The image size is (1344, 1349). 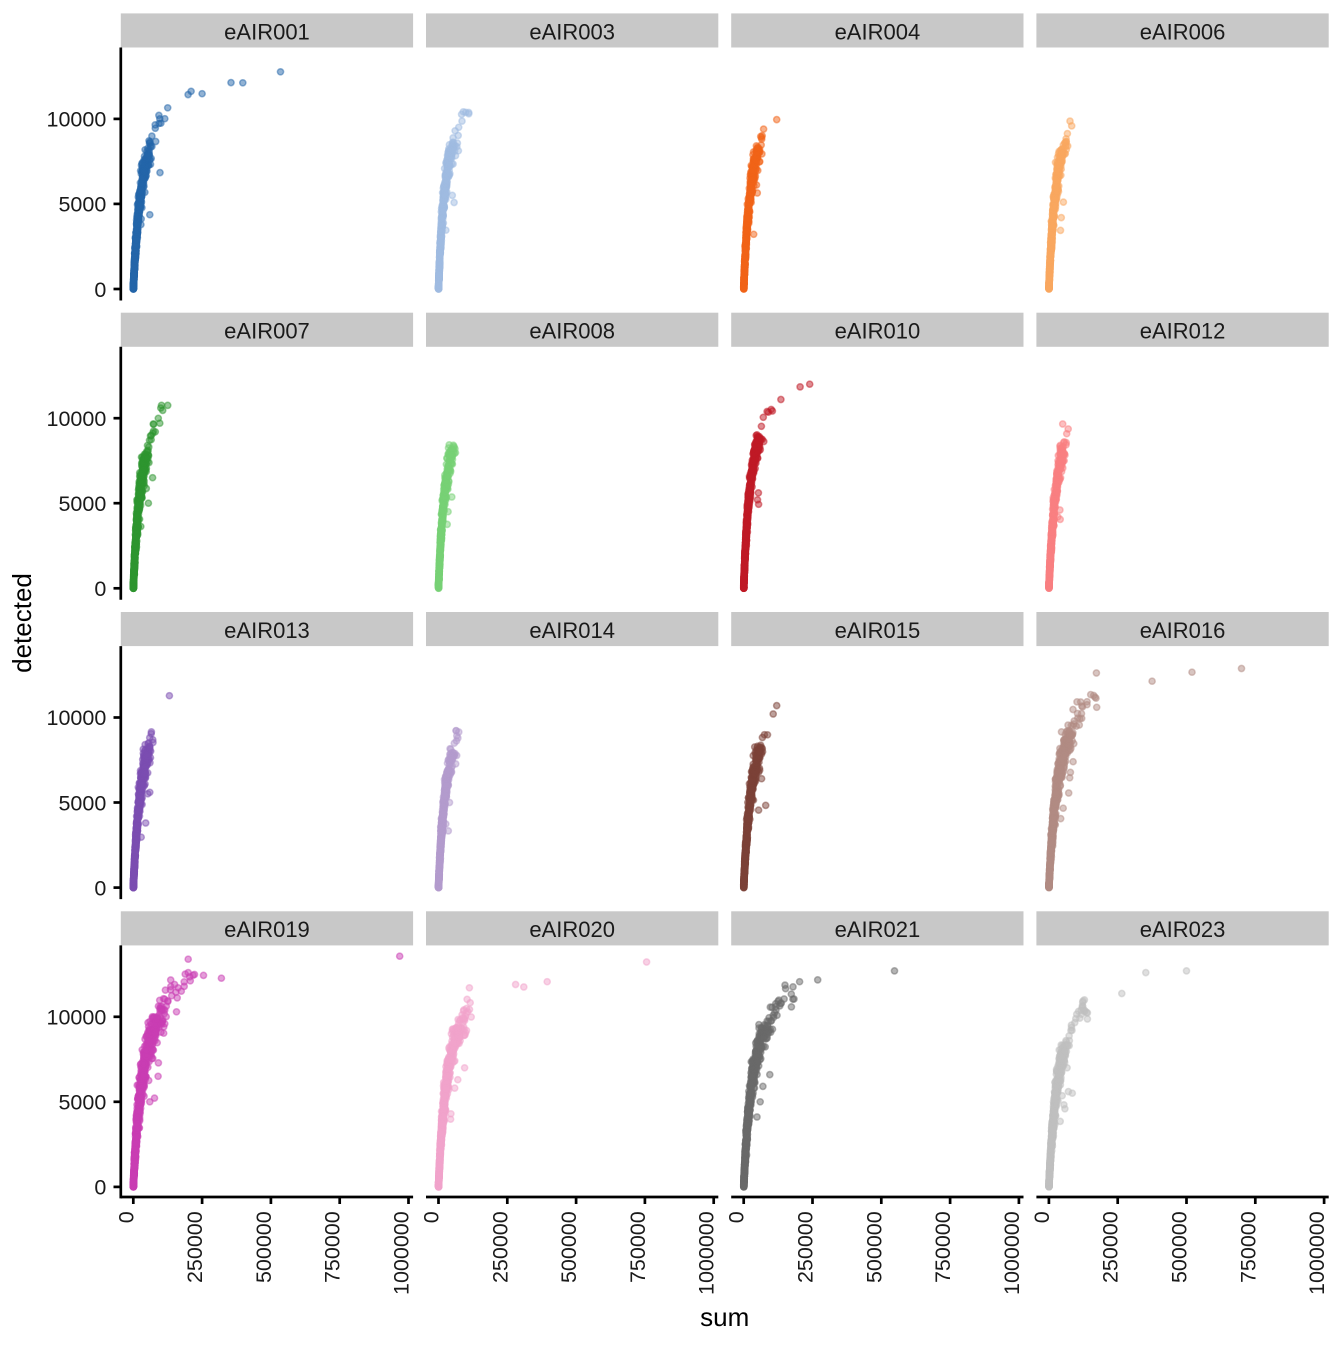 What do you see at coordinates (572, 331) in the screenshot?
I see `svg-text: eAIR008` at bounding box center [572, 331].